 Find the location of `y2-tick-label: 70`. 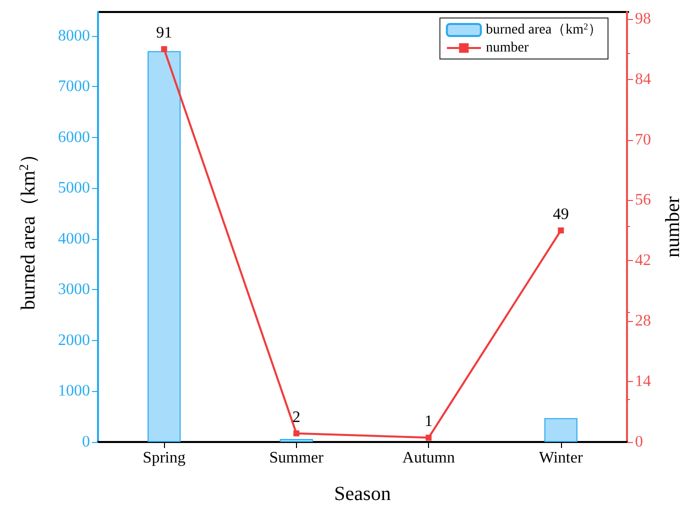

y2-tick-label: 70 is located at coordinates (643, 139).